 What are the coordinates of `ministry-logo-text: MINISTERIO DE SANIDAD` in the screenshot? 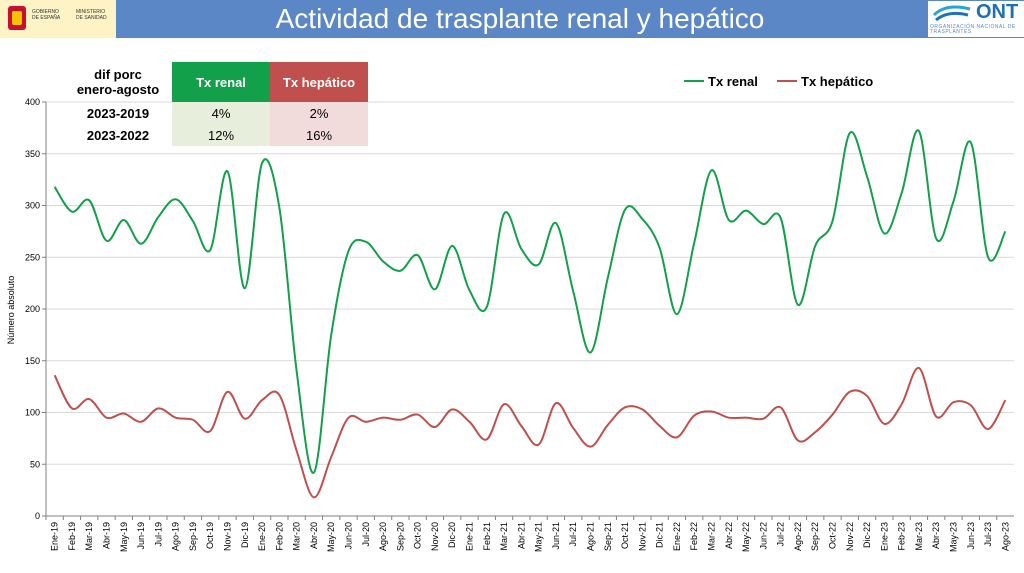 It's located at (91, 15).